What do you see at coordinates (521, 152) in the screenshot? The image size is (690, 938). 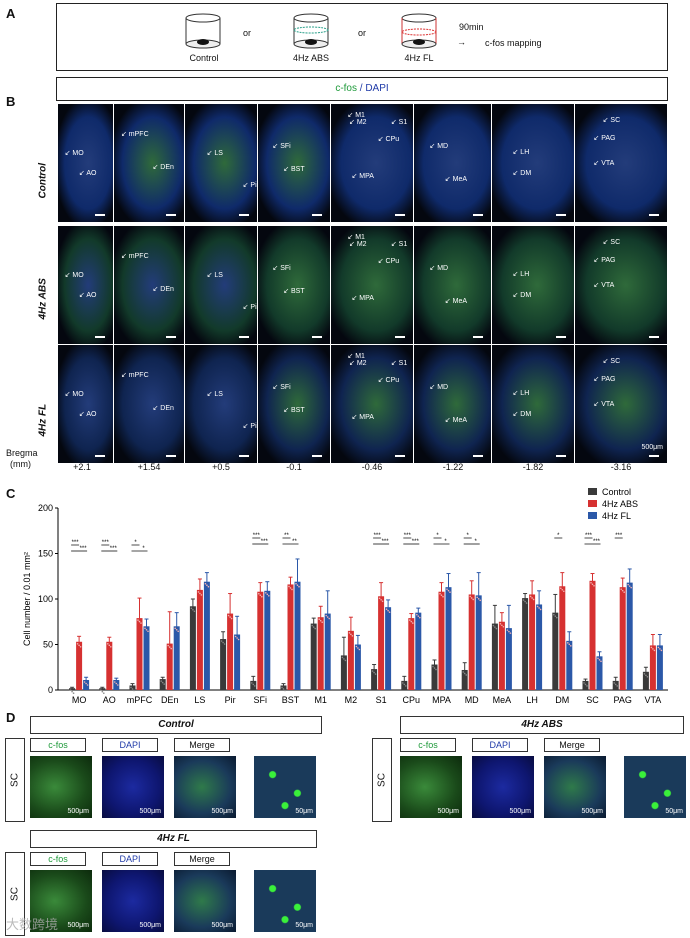 I see `region-label: ↙ LH` at bounding box center [521, 152].